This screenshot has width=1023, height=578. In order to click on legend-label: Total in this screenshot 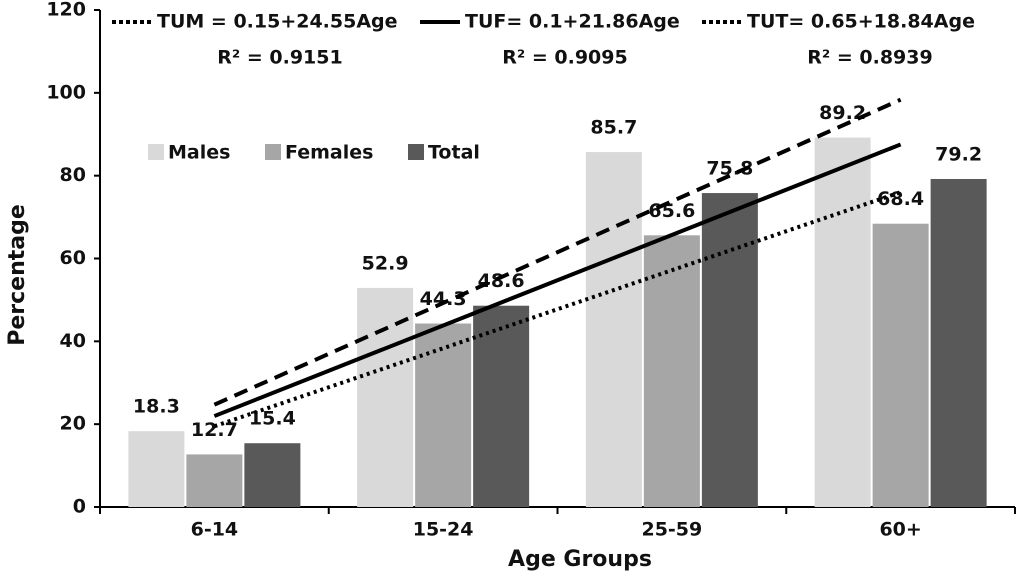, I will do `click(454, 153)`.